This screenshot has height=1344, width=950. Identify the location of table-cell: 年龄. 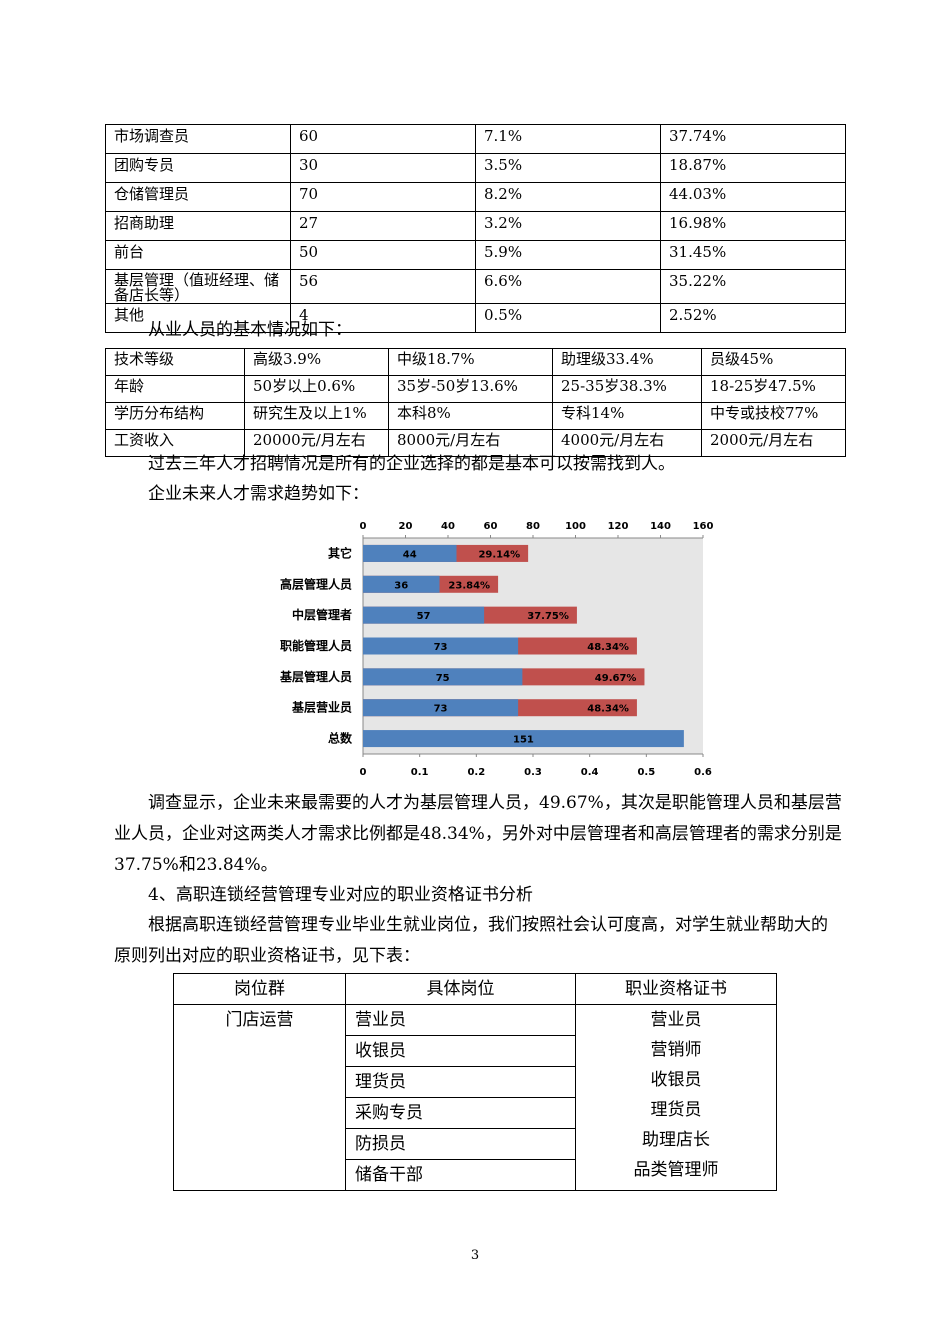
(175, 389).